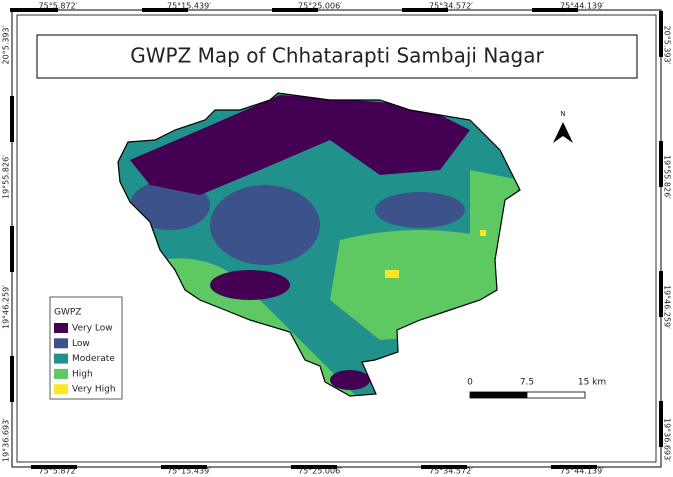 The image size is (673, 477). I want to click on legend-label: Low, so click(81, 344).